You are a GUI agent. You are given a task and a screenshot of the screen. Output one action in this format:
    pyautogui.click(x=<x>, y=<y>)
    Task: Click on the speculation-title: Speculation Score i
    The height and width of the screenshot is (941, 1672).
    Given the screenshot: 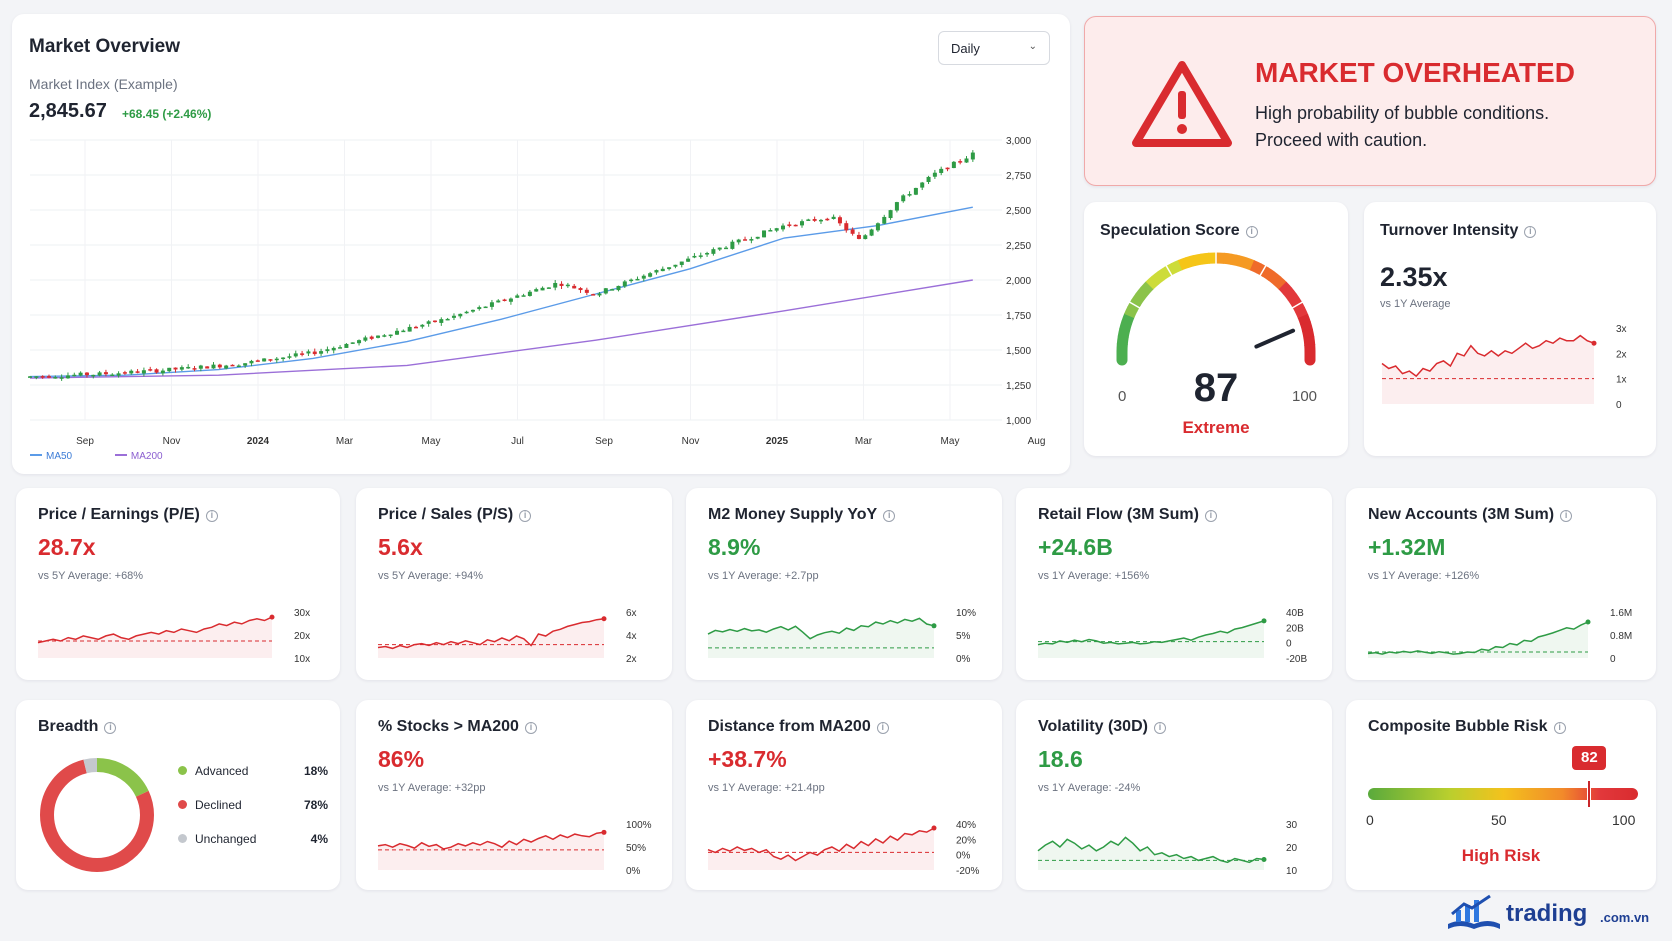 What is the action you would take?
    pyautogui.click(x=1179, y=231)
    